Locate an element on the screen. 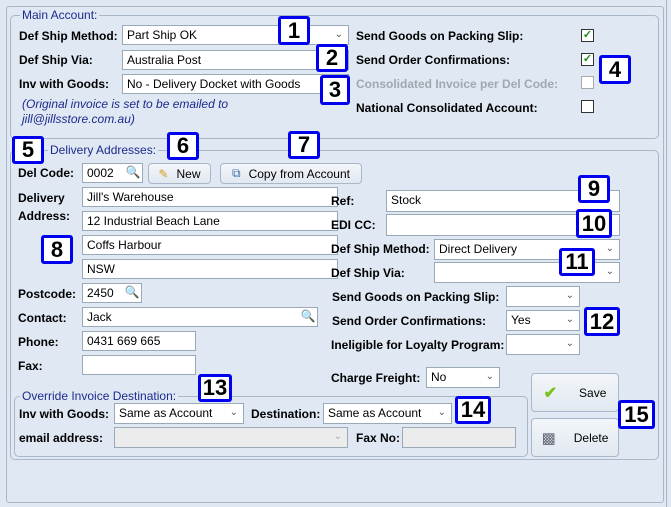  contact-value: Jack is located at coordinates (99, 317).